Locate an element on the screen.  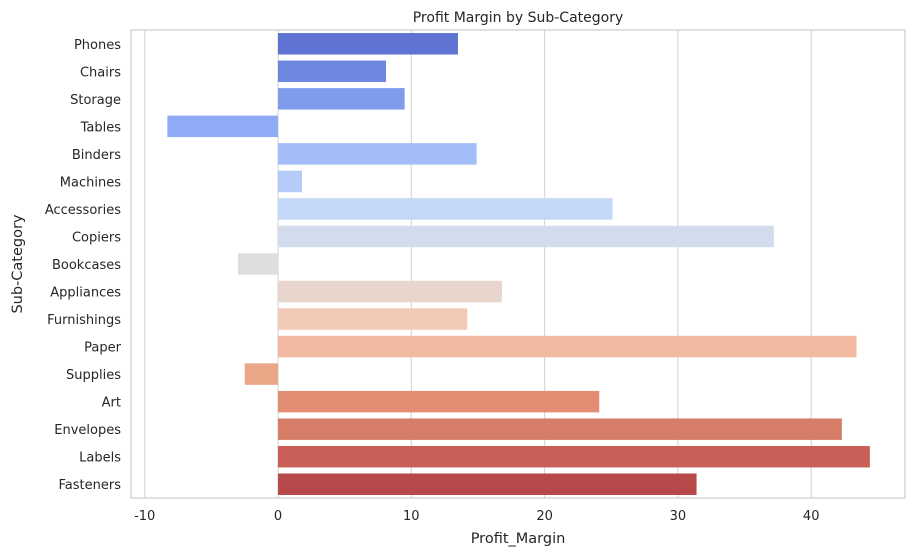
bar-paper is located at coordinates (567, 346).